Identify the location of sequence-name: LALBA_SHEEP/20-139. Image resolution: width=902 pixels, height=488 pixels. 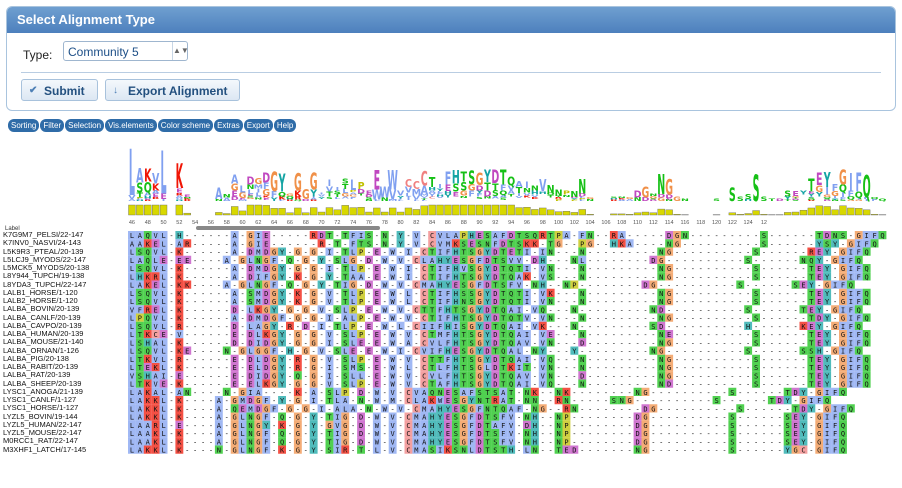
(42, 383).